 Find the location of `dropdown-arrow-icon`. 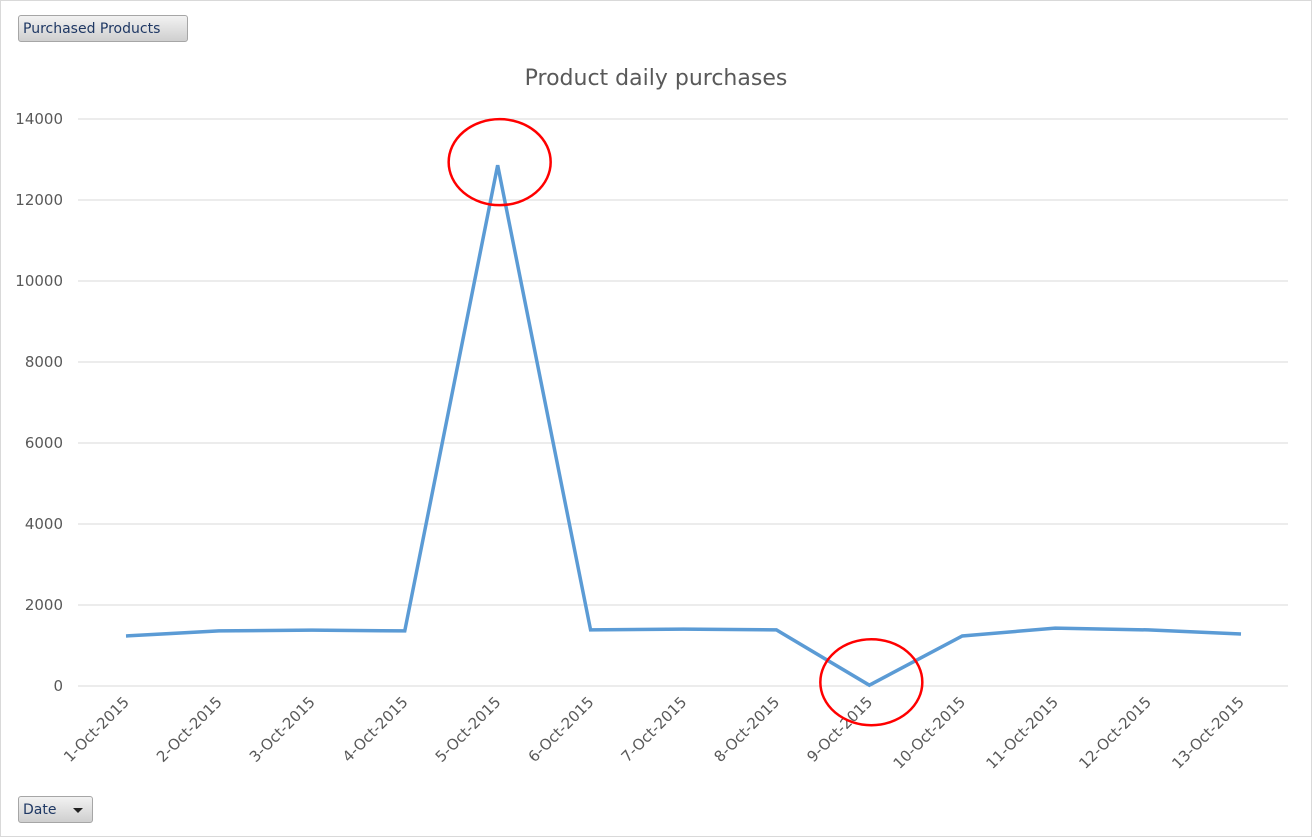

dropdown-arrow-icon is located at coordinates (78, 810).